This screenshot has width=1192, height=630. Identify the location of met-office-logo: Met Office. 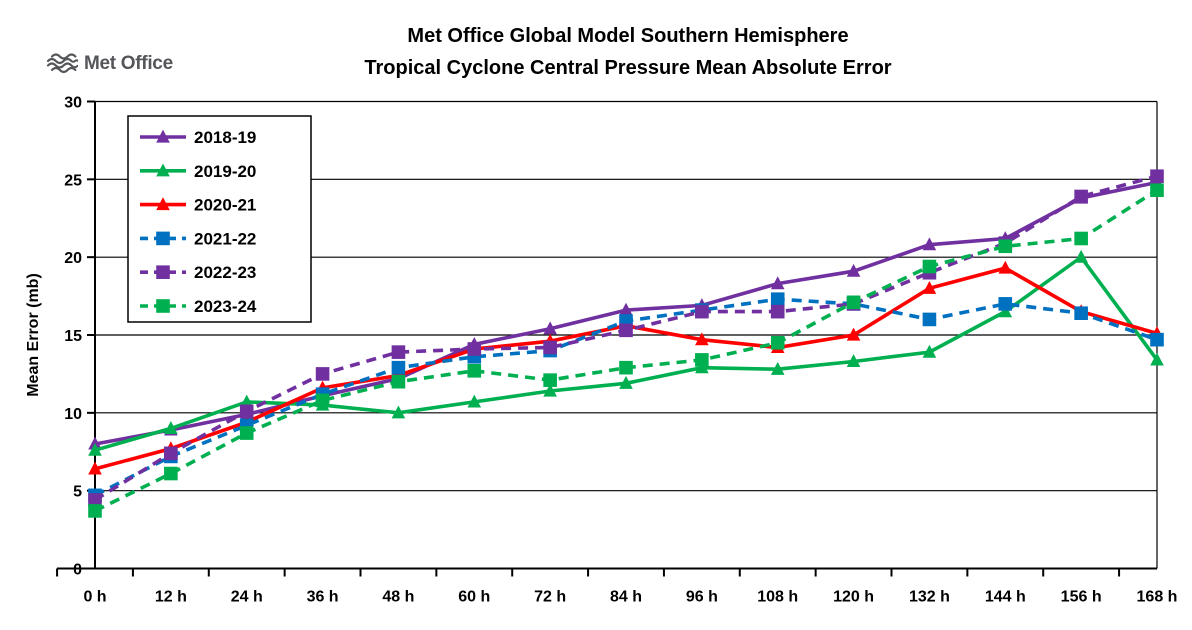
(109, 64).